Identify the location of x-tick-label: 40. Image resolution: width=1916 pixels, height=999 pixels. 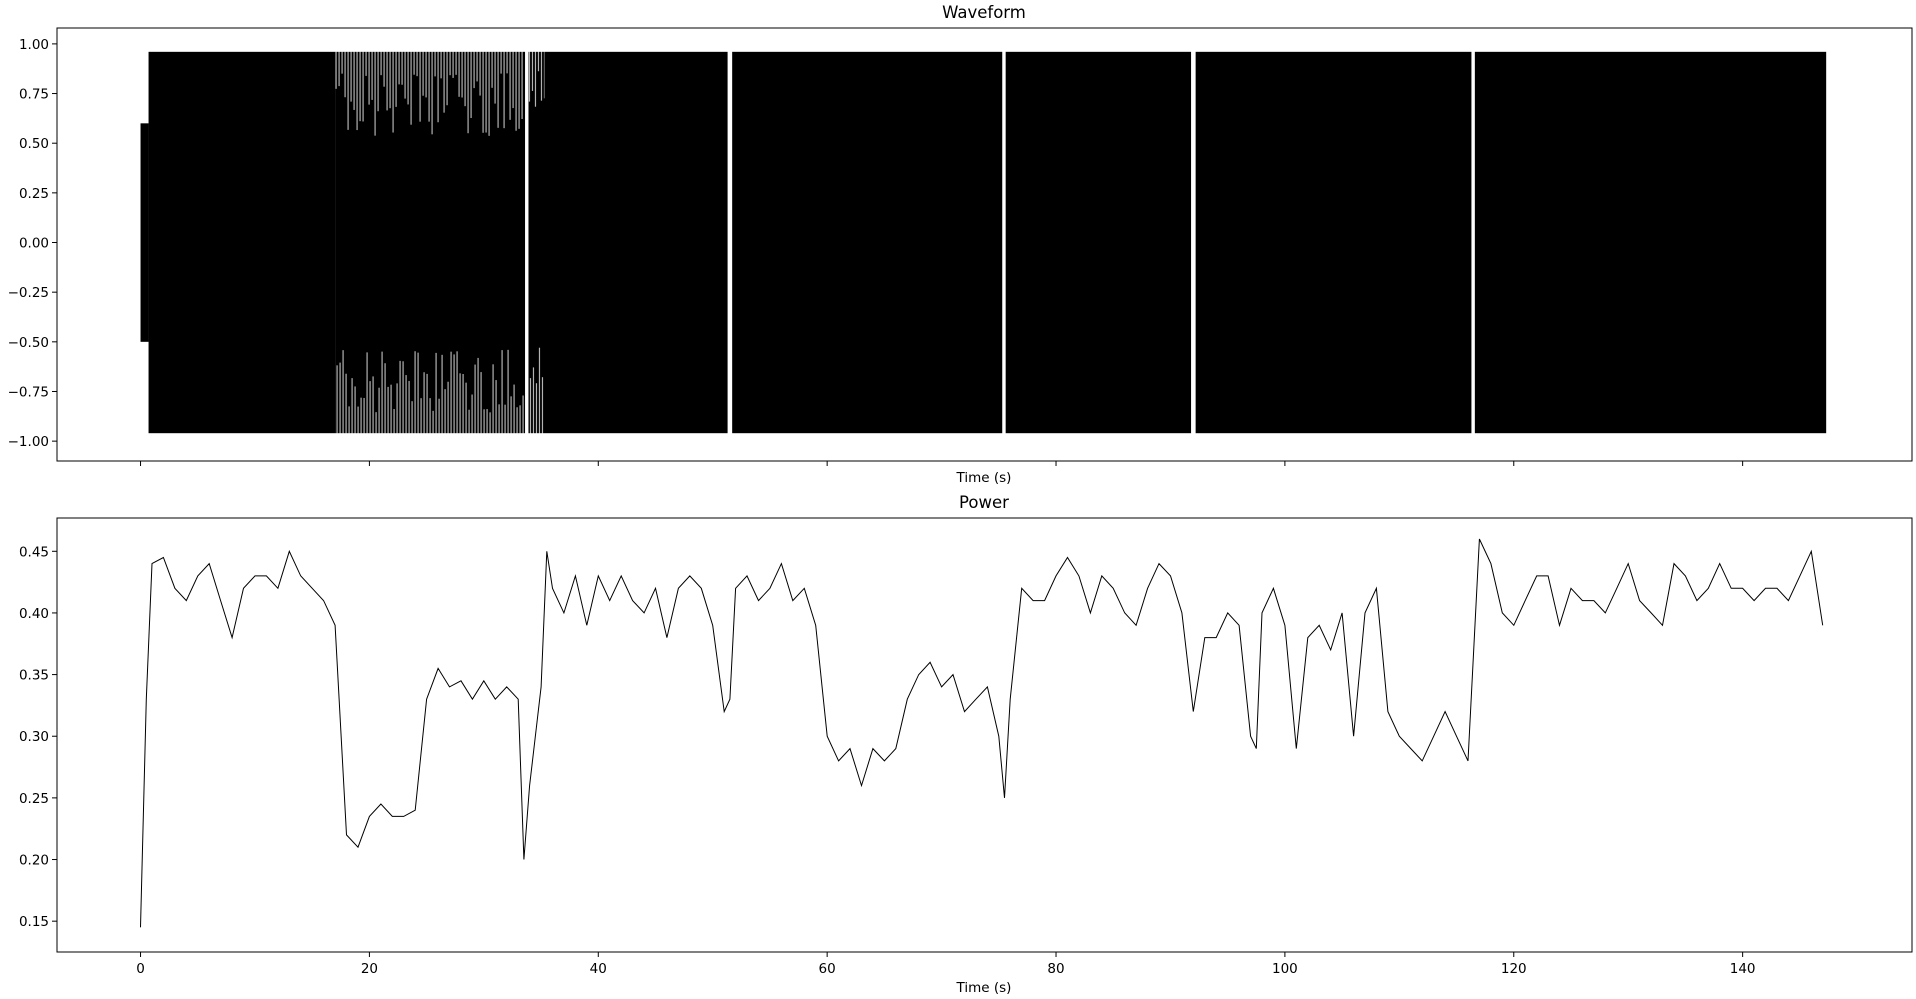
(598, 969).